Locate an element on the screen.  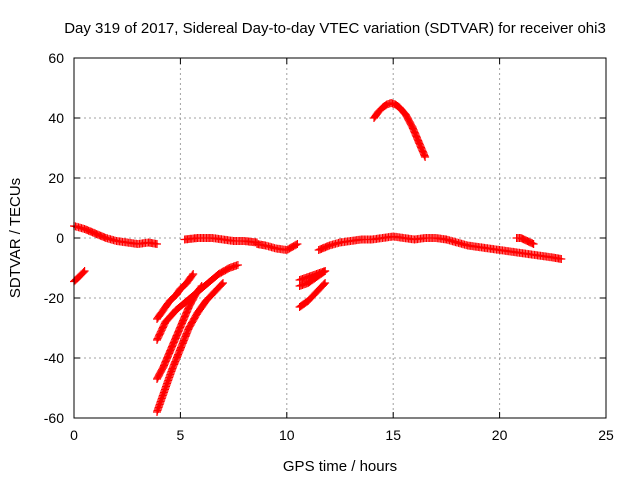
x-tick-label: 10 is located at coordinates (287, 435).